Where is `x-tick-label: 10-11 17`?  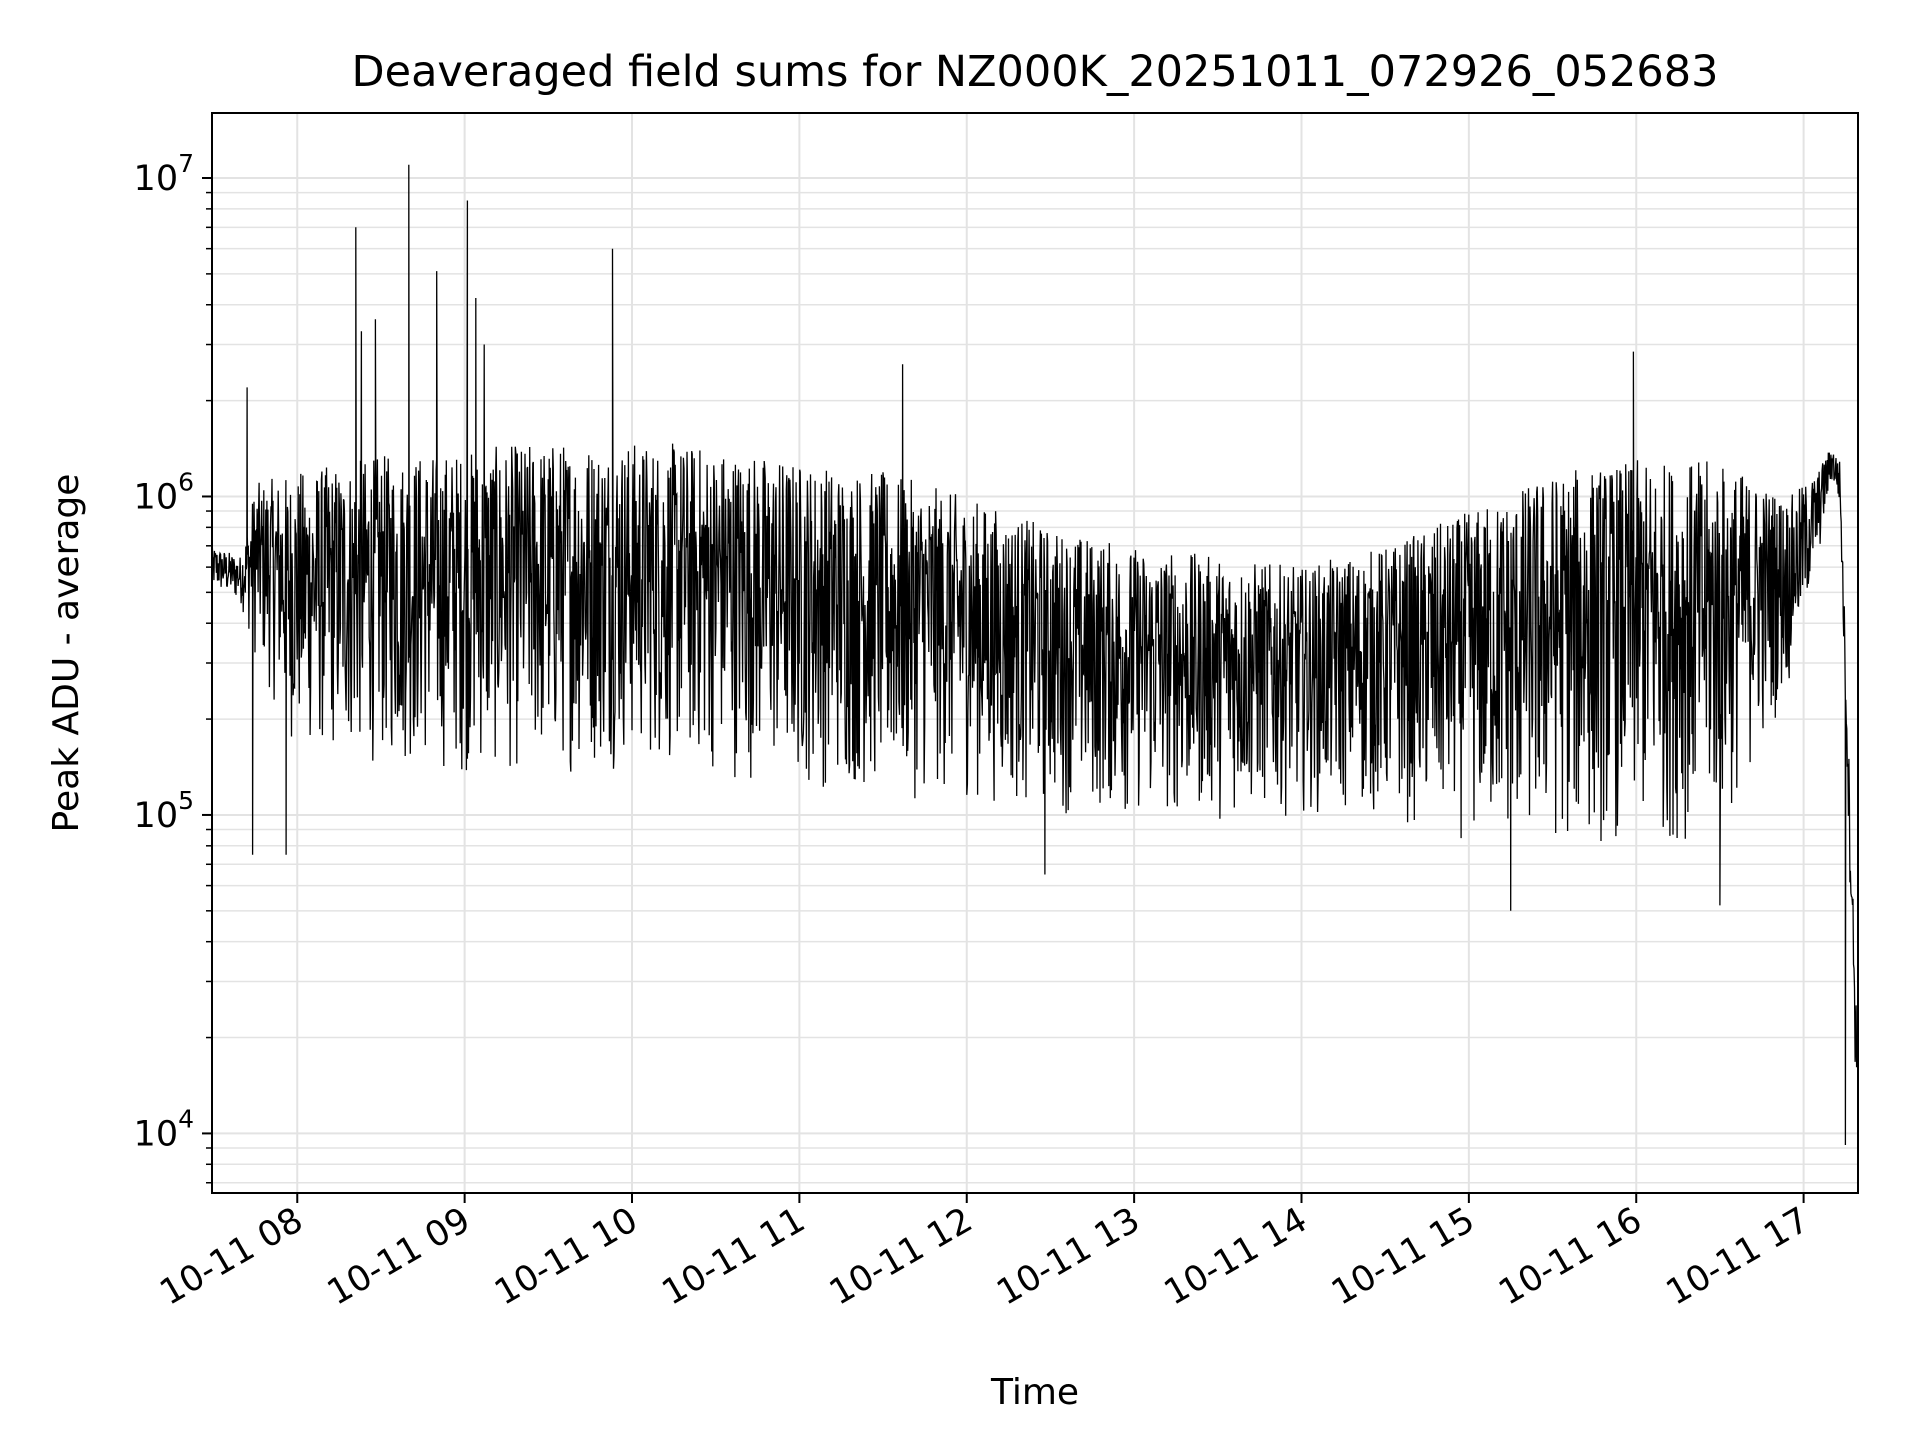 x-tick-label: 10-11 17 is located at coordinates (1738, 1256).